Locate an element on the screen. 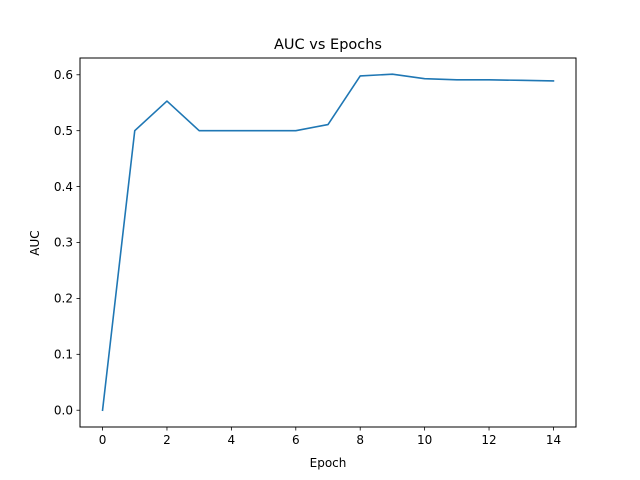  y-tick-label: 0.3 is located at coordinates (63, 243).